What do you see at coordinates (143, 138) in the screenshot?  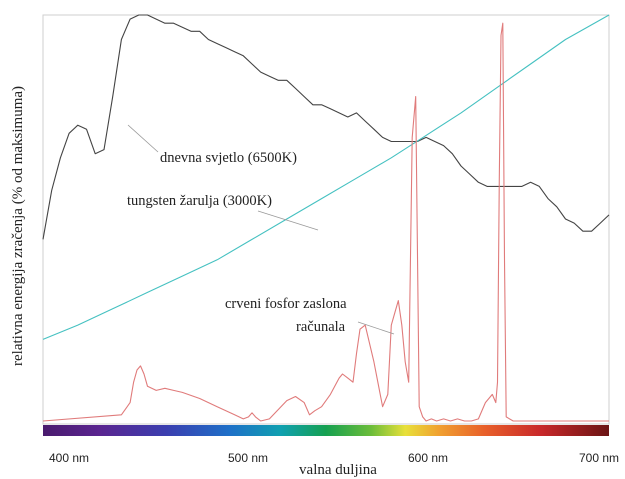 I see `daylight-leader-line` at bounding box center [143, 138].